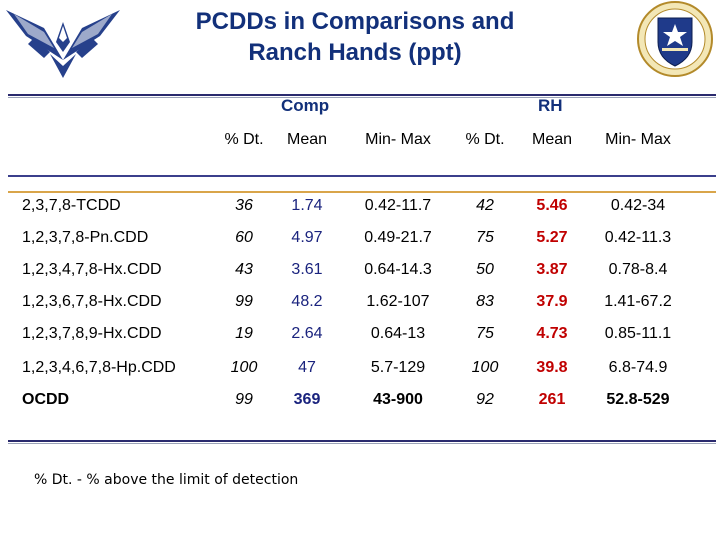  Describe the element at coordinates (638, 139) in the screenshot. I see `col-header-rh-minmax: Min- Max` at that location.